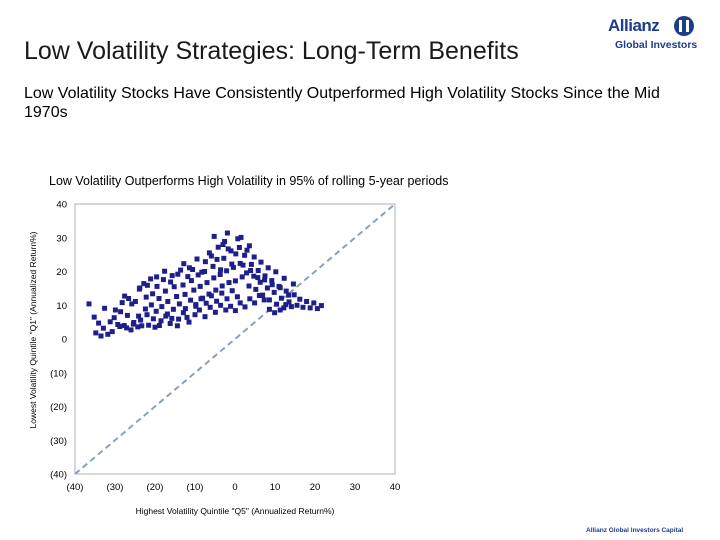 Image resolution: width=720 pixels, height=540 pixels. Describe the element at coordinates (395, 487) in the screenshot. I see `x-tick-label: 40` at that location.